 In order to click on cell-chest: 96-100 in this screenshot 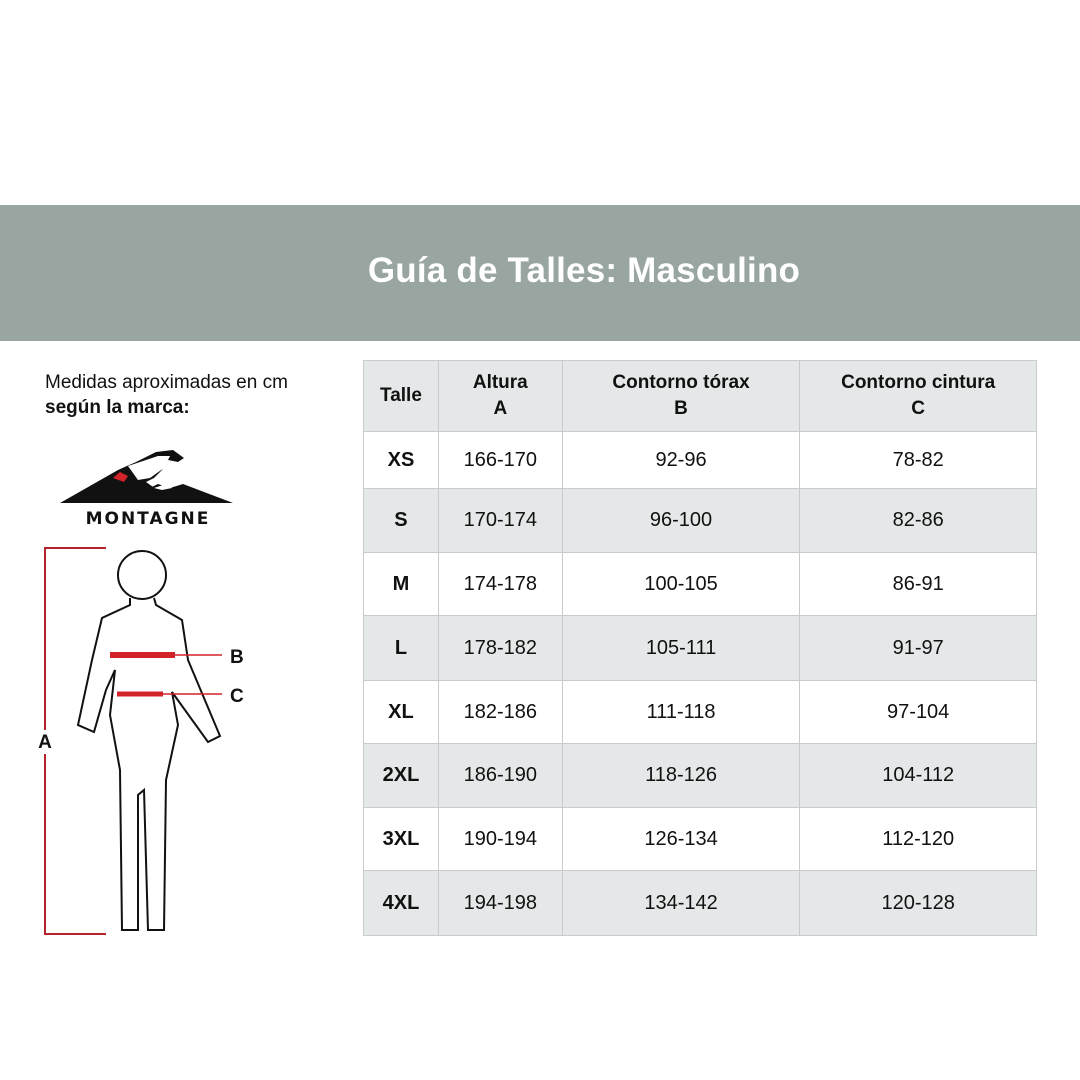, I will do `click(681, 520)`.